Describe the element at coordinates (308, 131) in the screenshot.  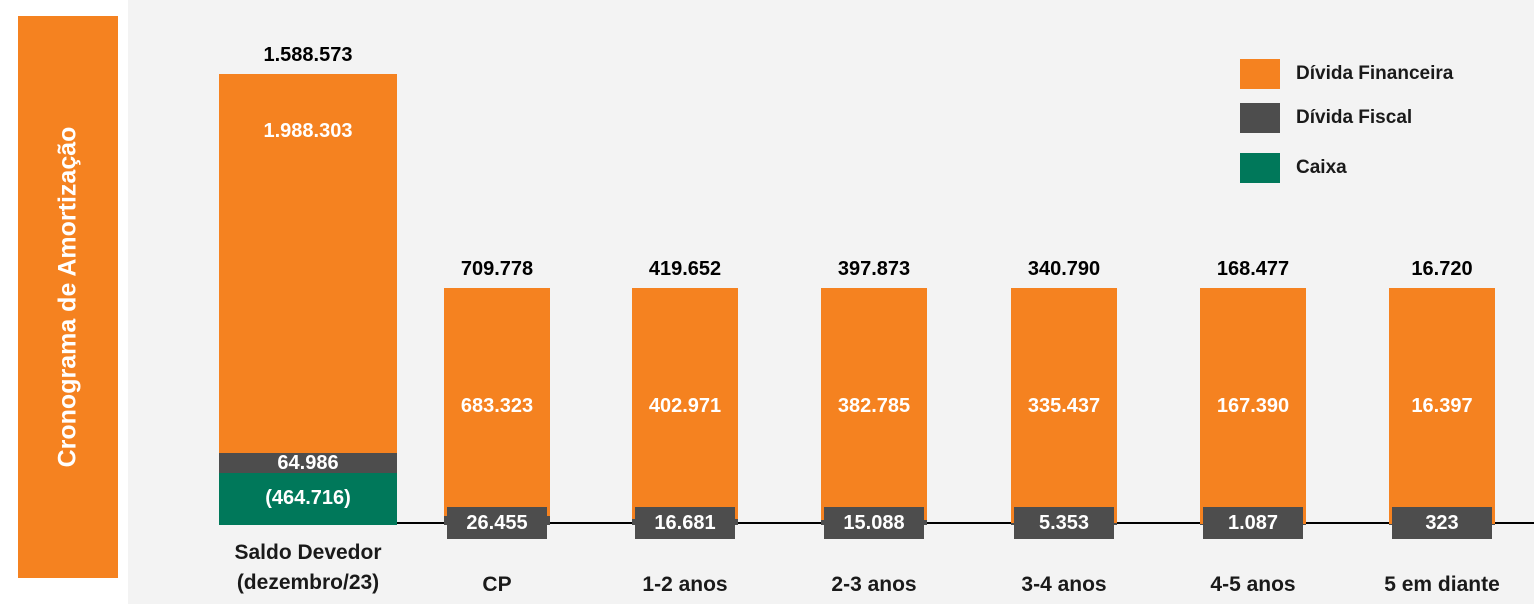
I see `data-label: 1.988.303` at that location.